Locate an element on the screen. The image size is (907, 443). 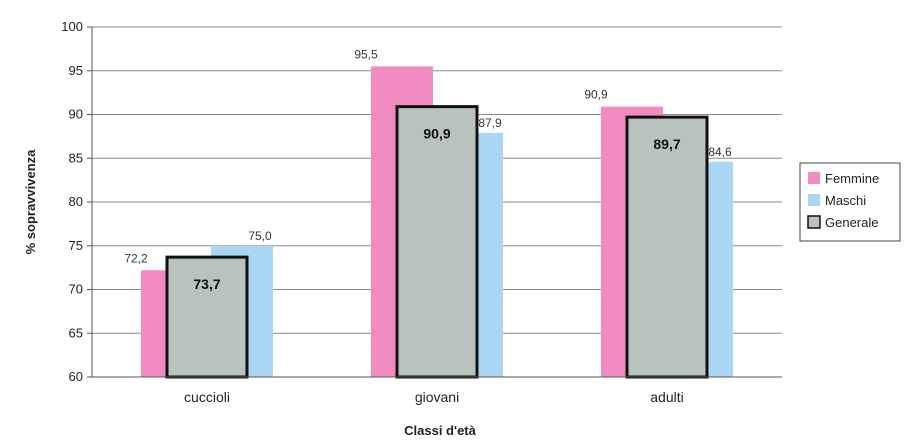
data-label-generale: 89,7 is located at coordinates (666, 144).